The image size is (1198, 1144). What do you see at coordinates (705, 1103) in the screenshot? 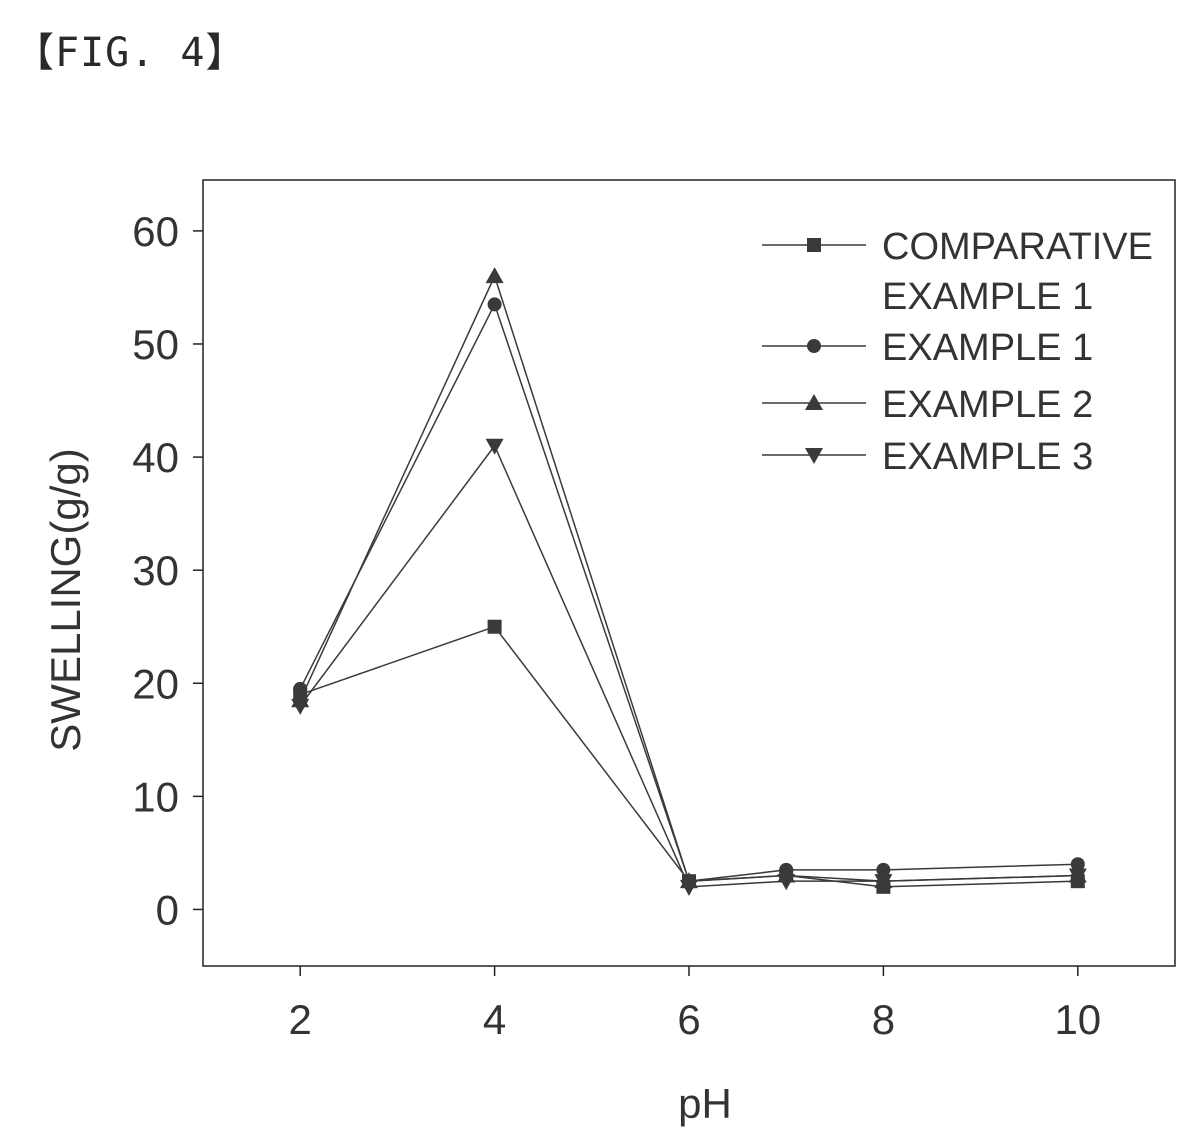
I see `x-axis-title: pH` at bounding box center [705, 1103].